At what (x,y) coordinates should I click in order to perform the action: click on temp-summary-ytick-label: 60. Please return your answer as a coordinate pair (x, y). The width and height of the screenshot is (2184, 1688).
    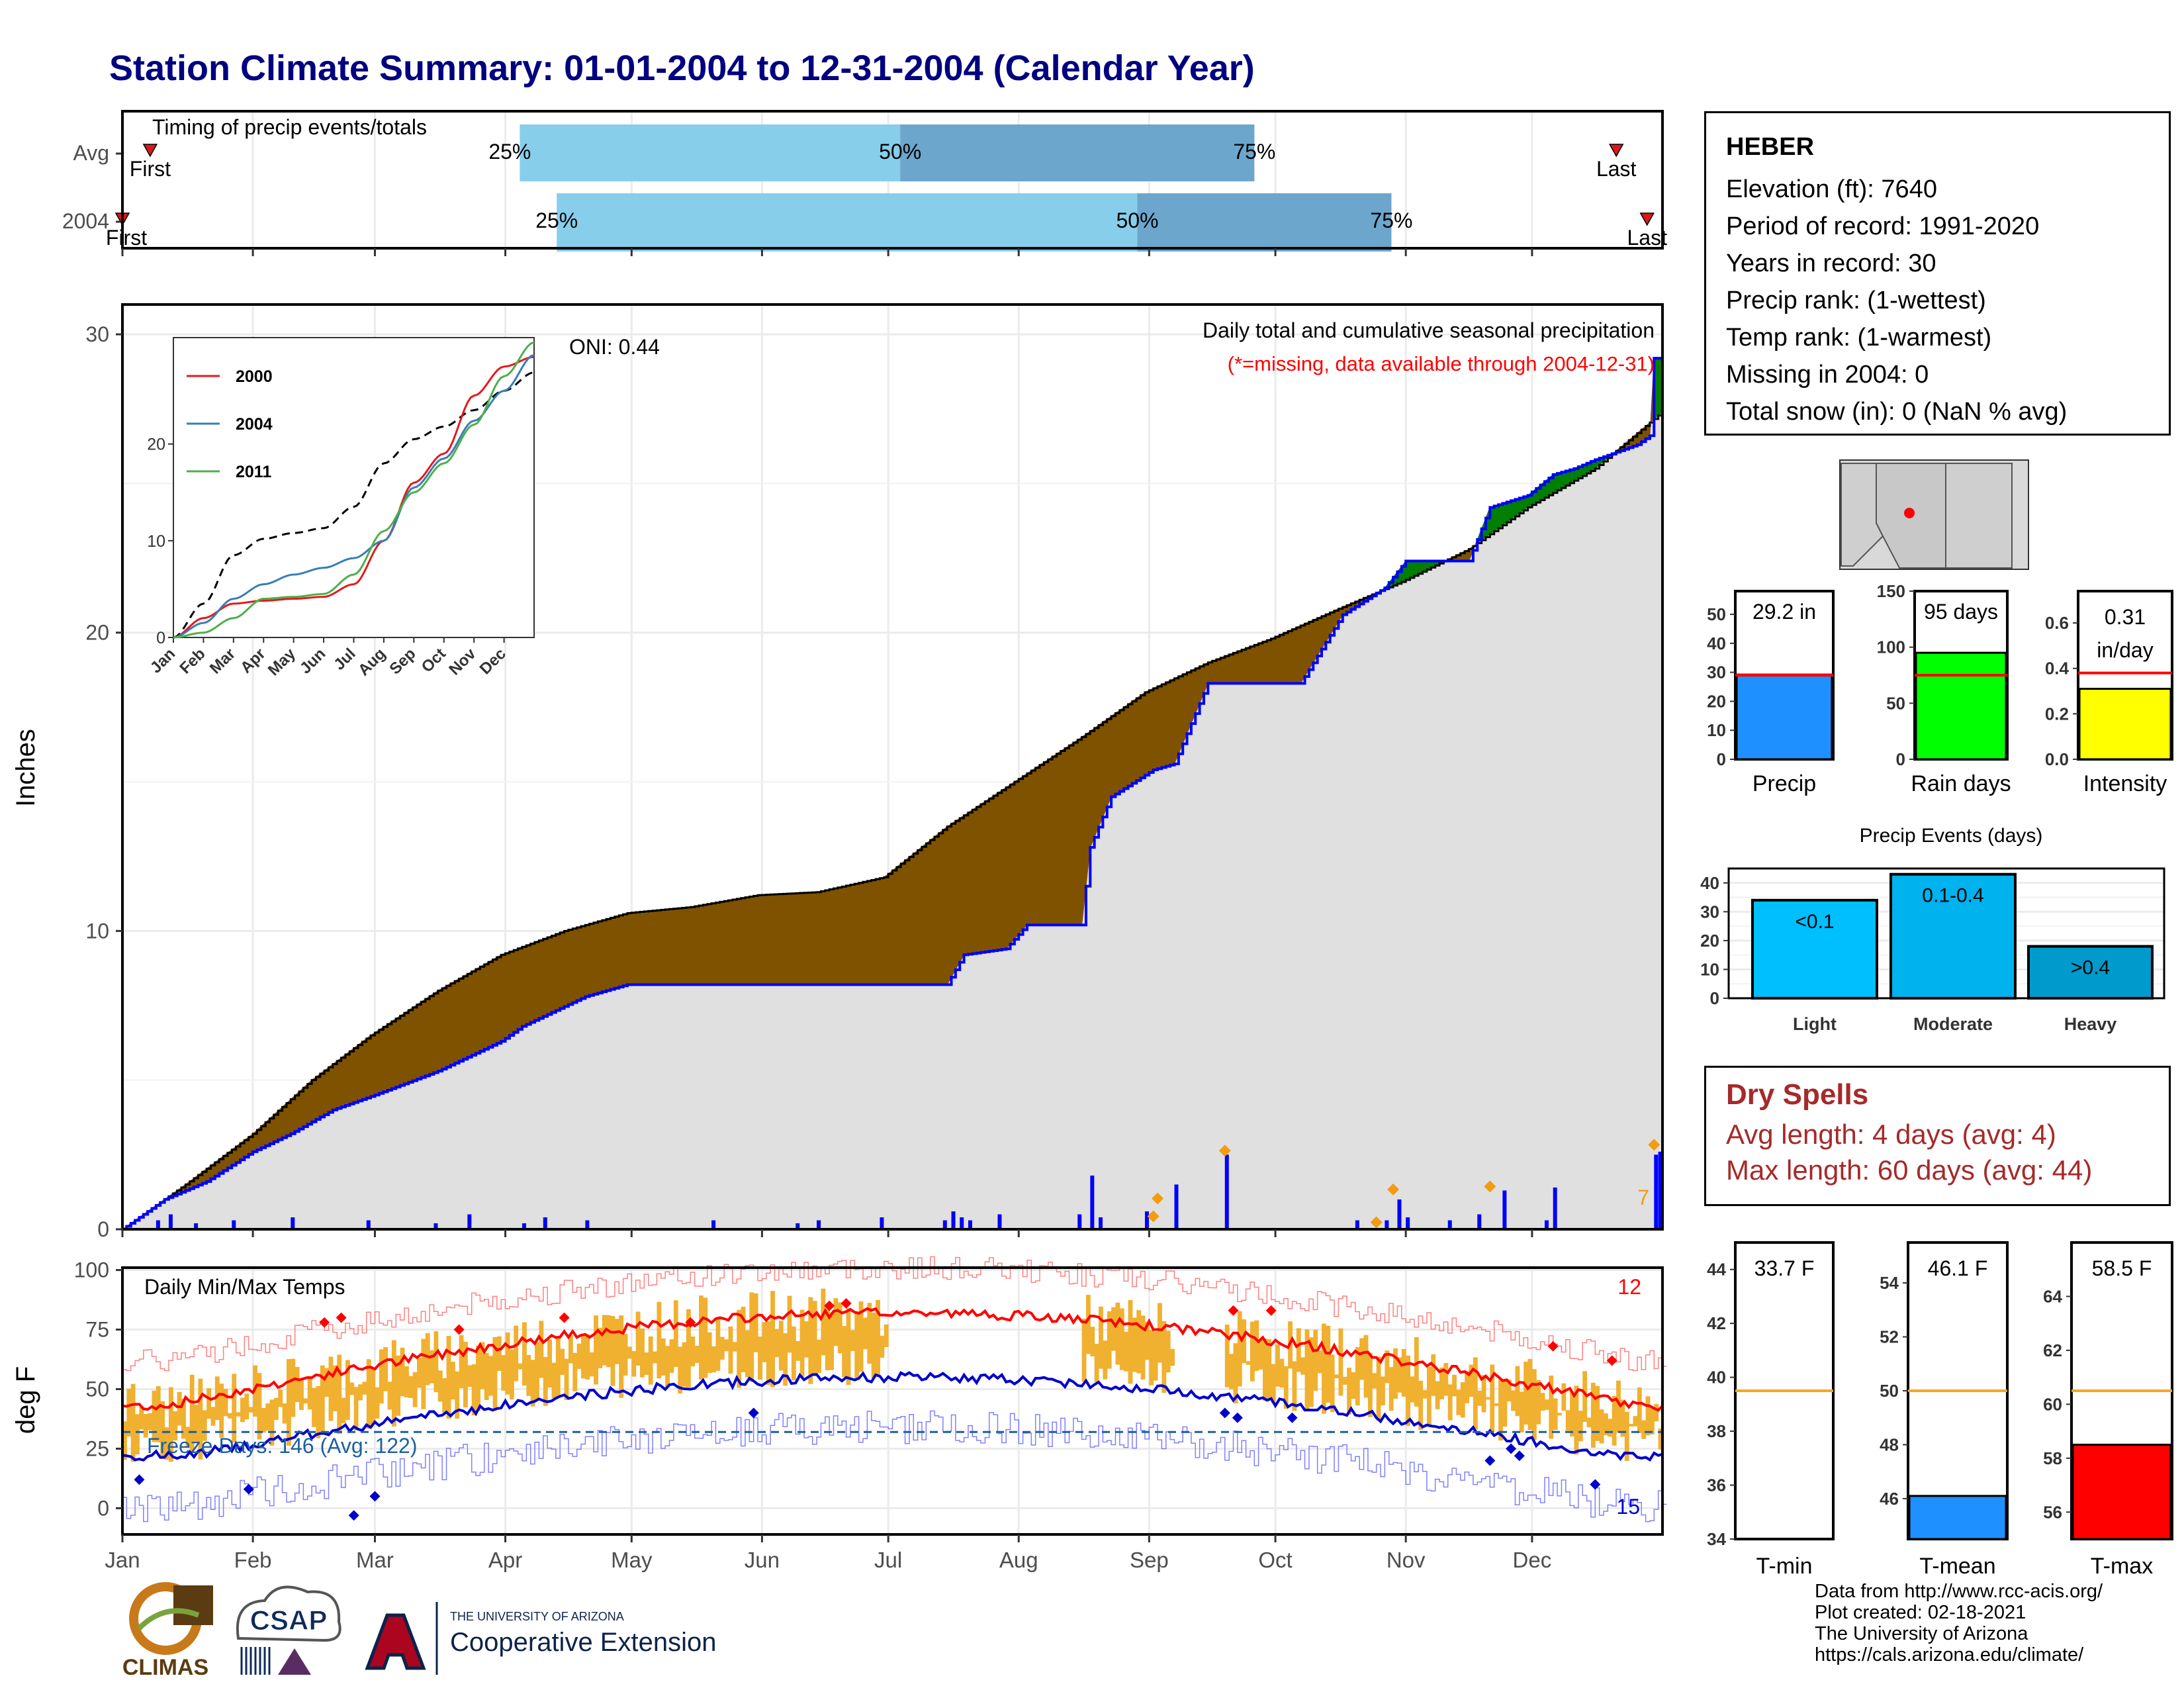
    Looking at the image, I should click on (2052, 1404).